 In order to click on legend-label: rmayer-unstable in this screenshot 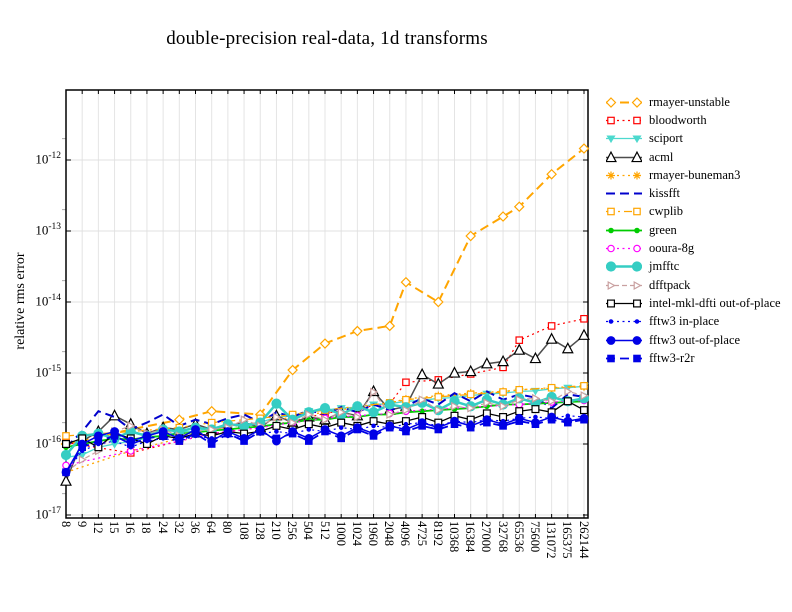, I will do `click(689, 101)`.